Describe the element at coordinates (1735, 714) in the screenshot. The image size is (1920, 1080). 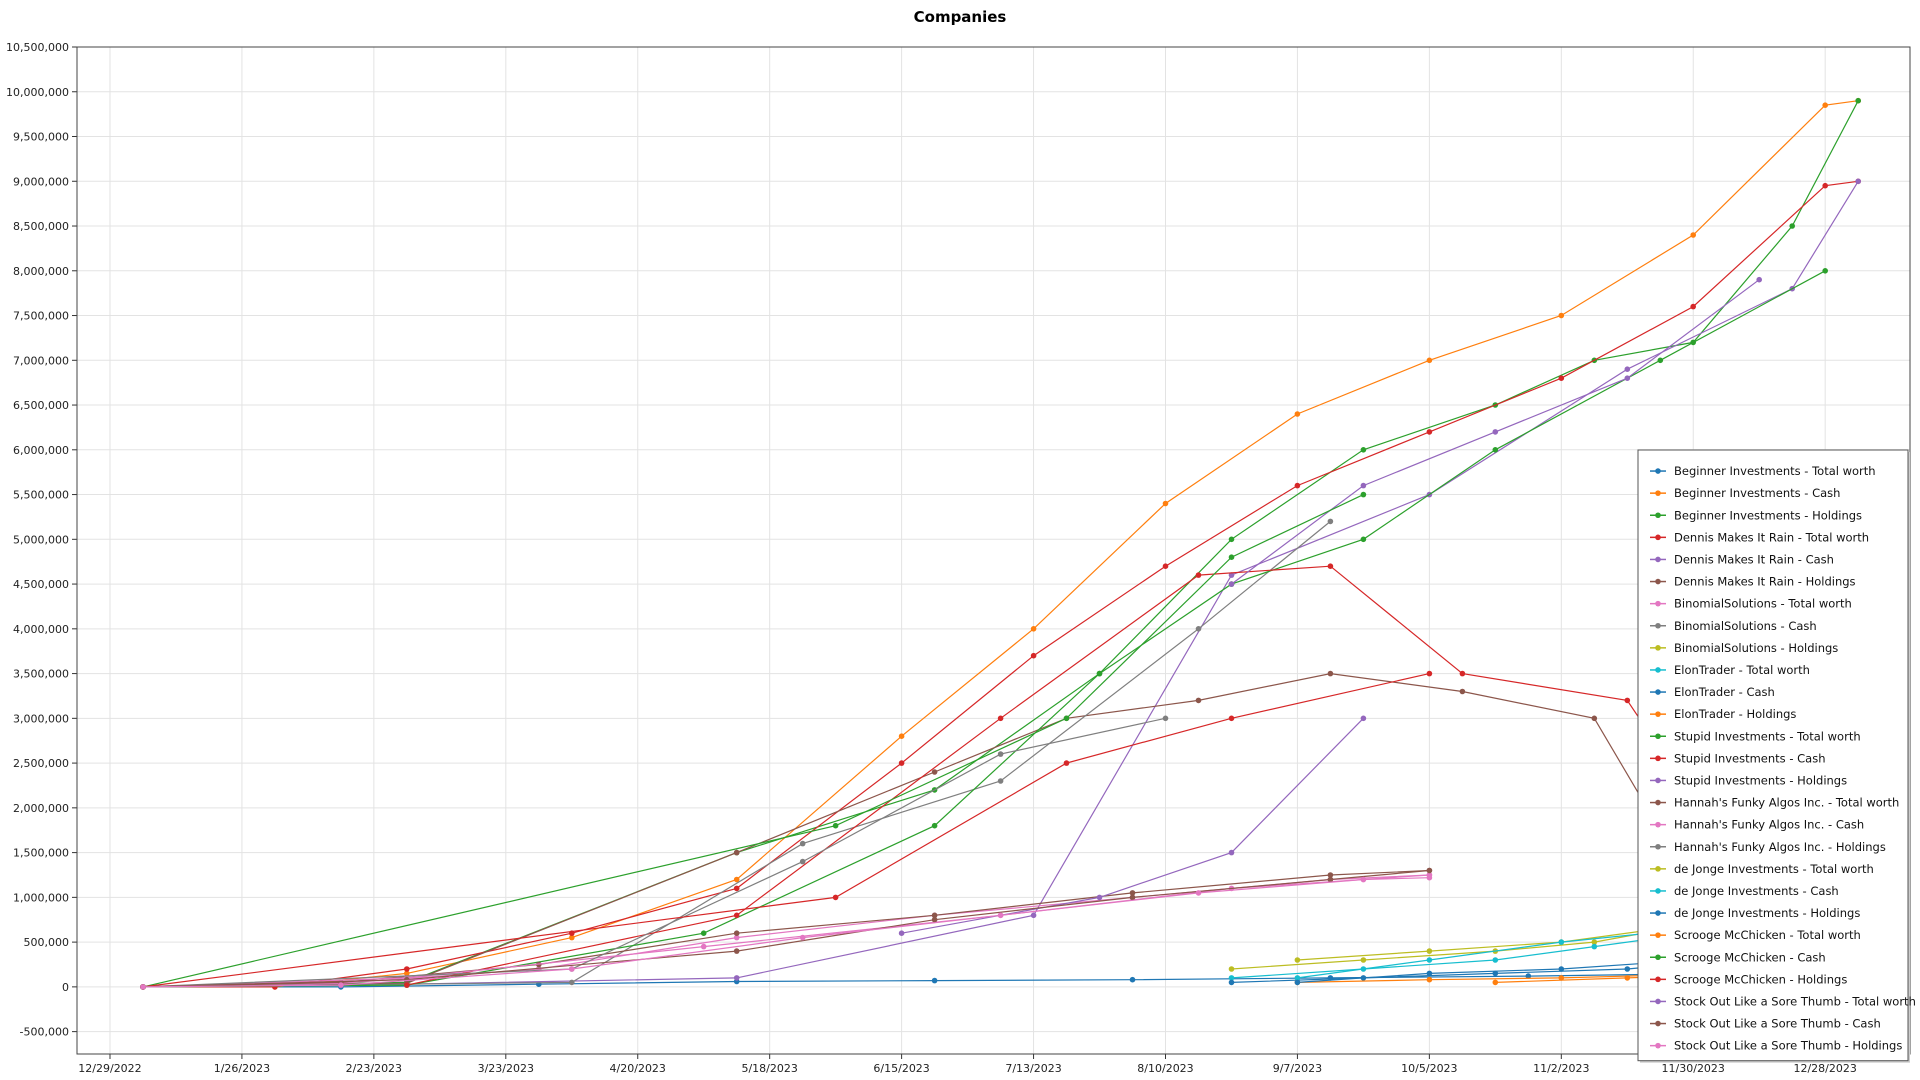
I see `legend-entry: ElonTrader - Holdings` at that location.